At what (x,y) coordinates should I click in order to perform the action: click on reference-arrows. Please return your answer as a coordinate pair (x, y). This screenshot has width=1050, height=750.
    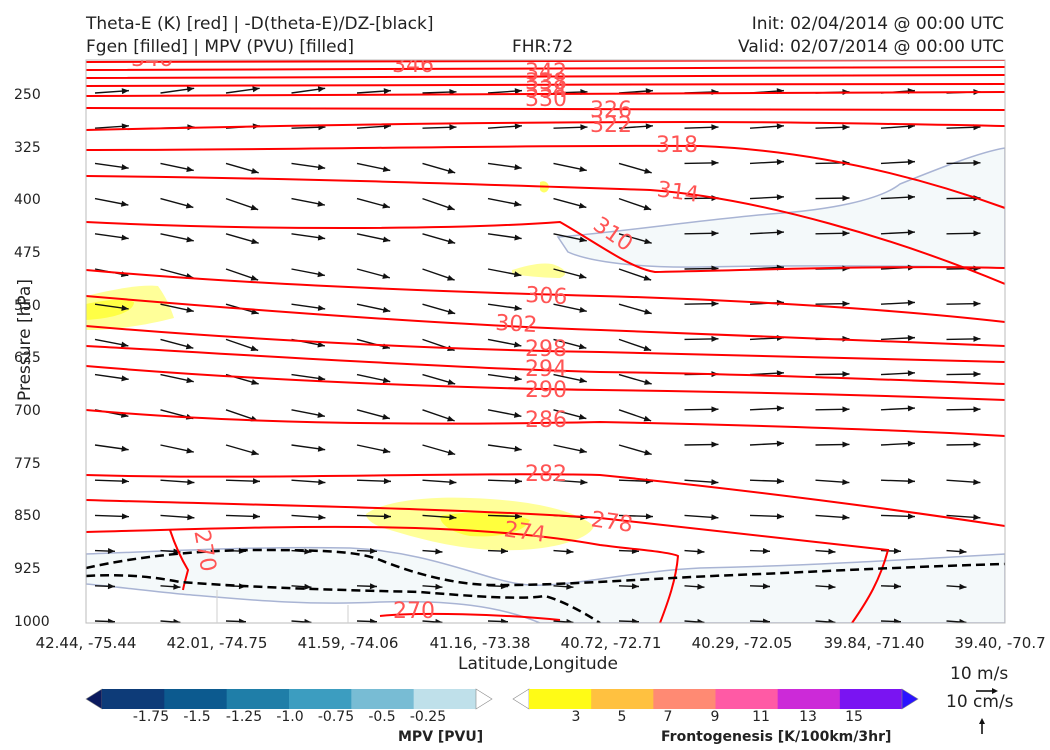
    Looking at the image, I should click on (987, 711).